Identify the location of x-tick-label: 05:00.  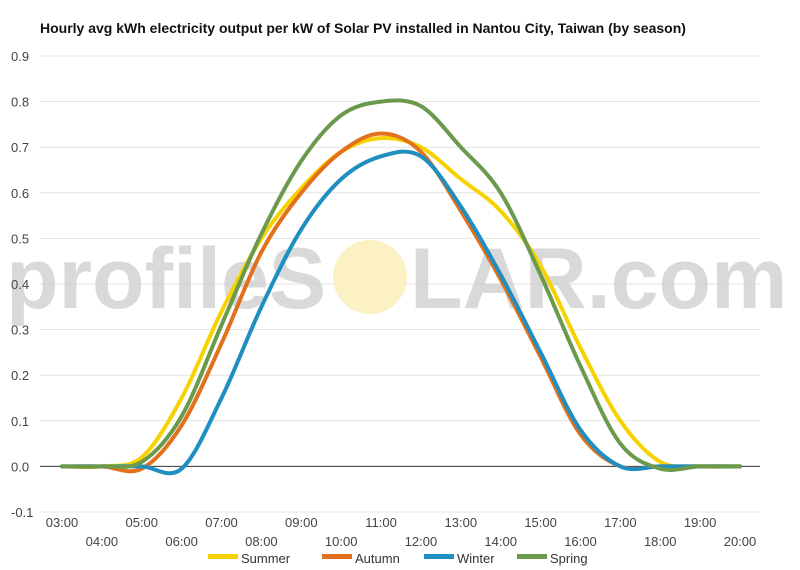
(141, 522).